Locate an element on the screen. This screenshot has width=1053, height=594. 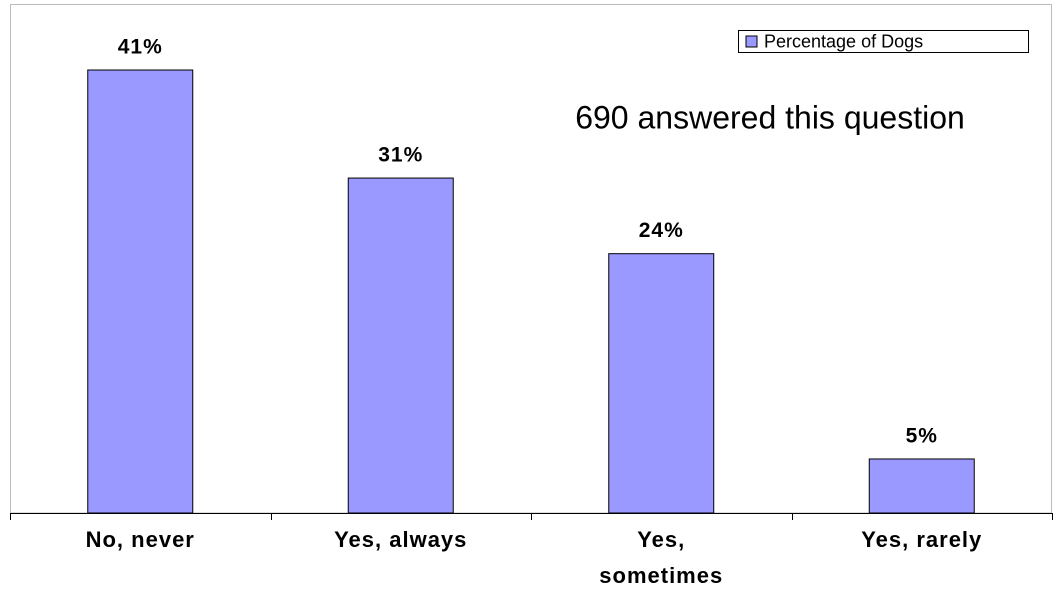
value-label: 31% is located at coordinates (400, 155).